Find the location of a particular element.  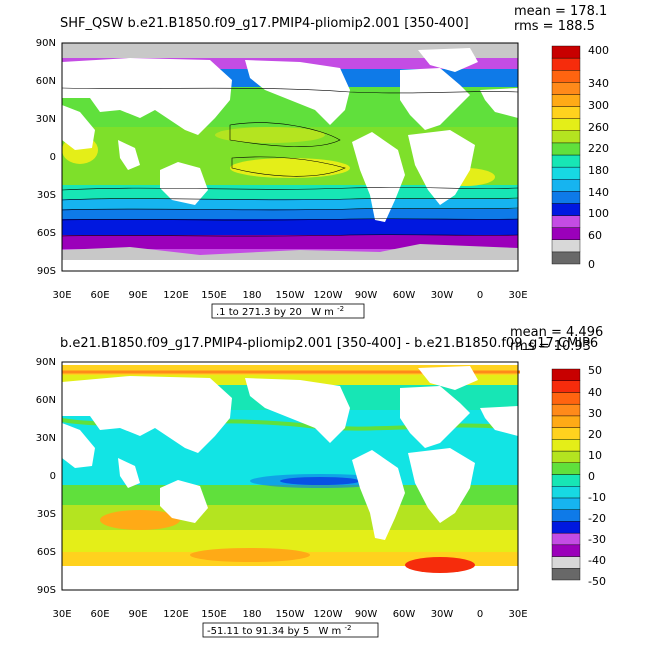

lat-label: 30S is located at coordinates (46, 195).